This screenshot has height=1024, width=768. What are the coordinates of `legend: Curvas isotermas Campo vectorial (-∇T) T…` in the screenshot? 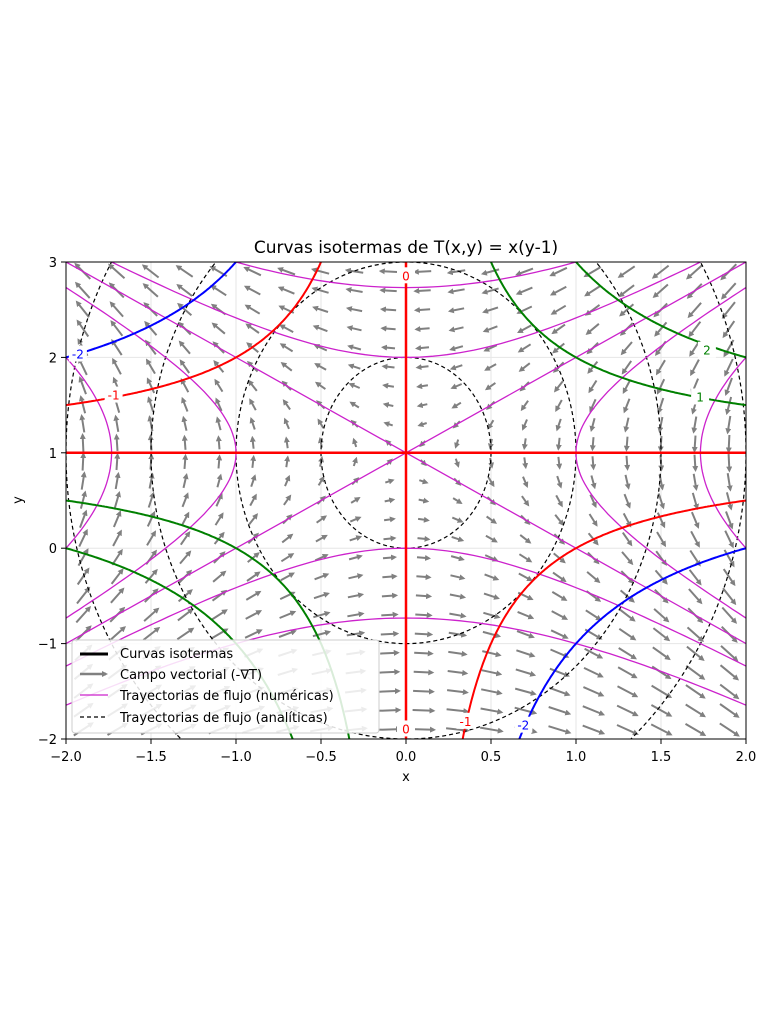 It's located at (225, 686).